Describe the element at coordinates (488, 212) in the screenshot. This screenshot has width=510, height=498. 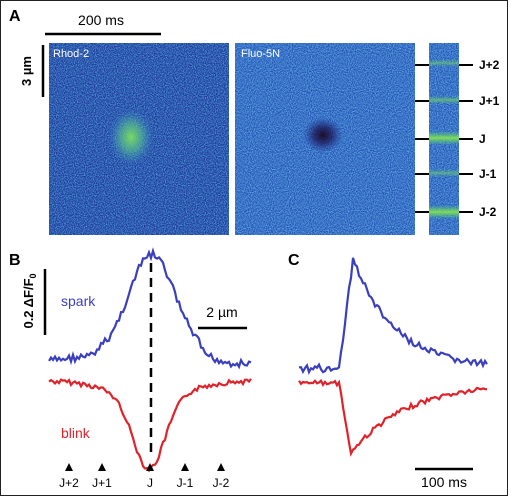
I see `junction-label: J-2` at that location.